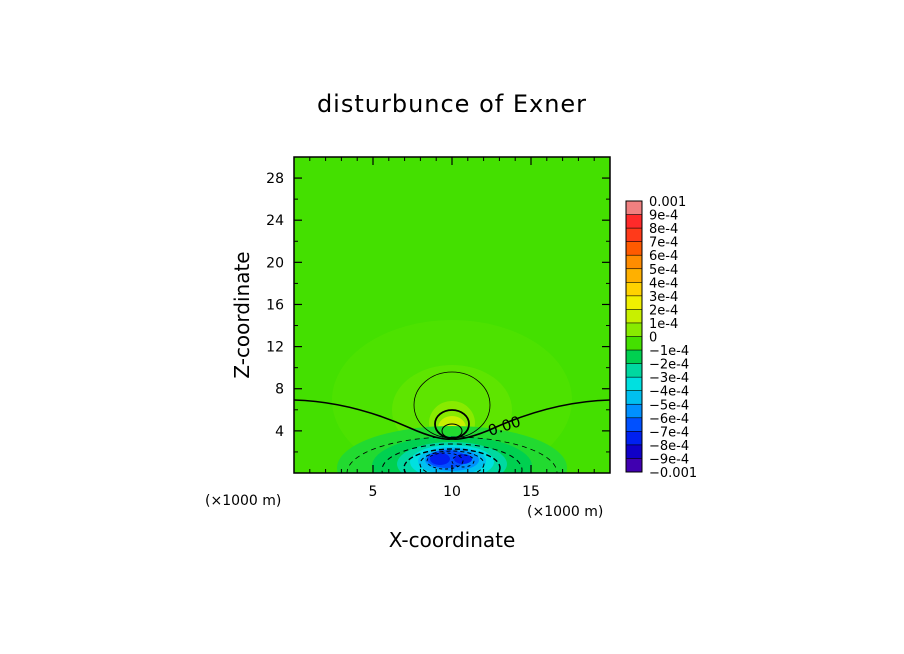  What do you see at coordinates (275, 221) in the screenshot?
I see `y-tick-label: 24` at bounding box center [275, 221].